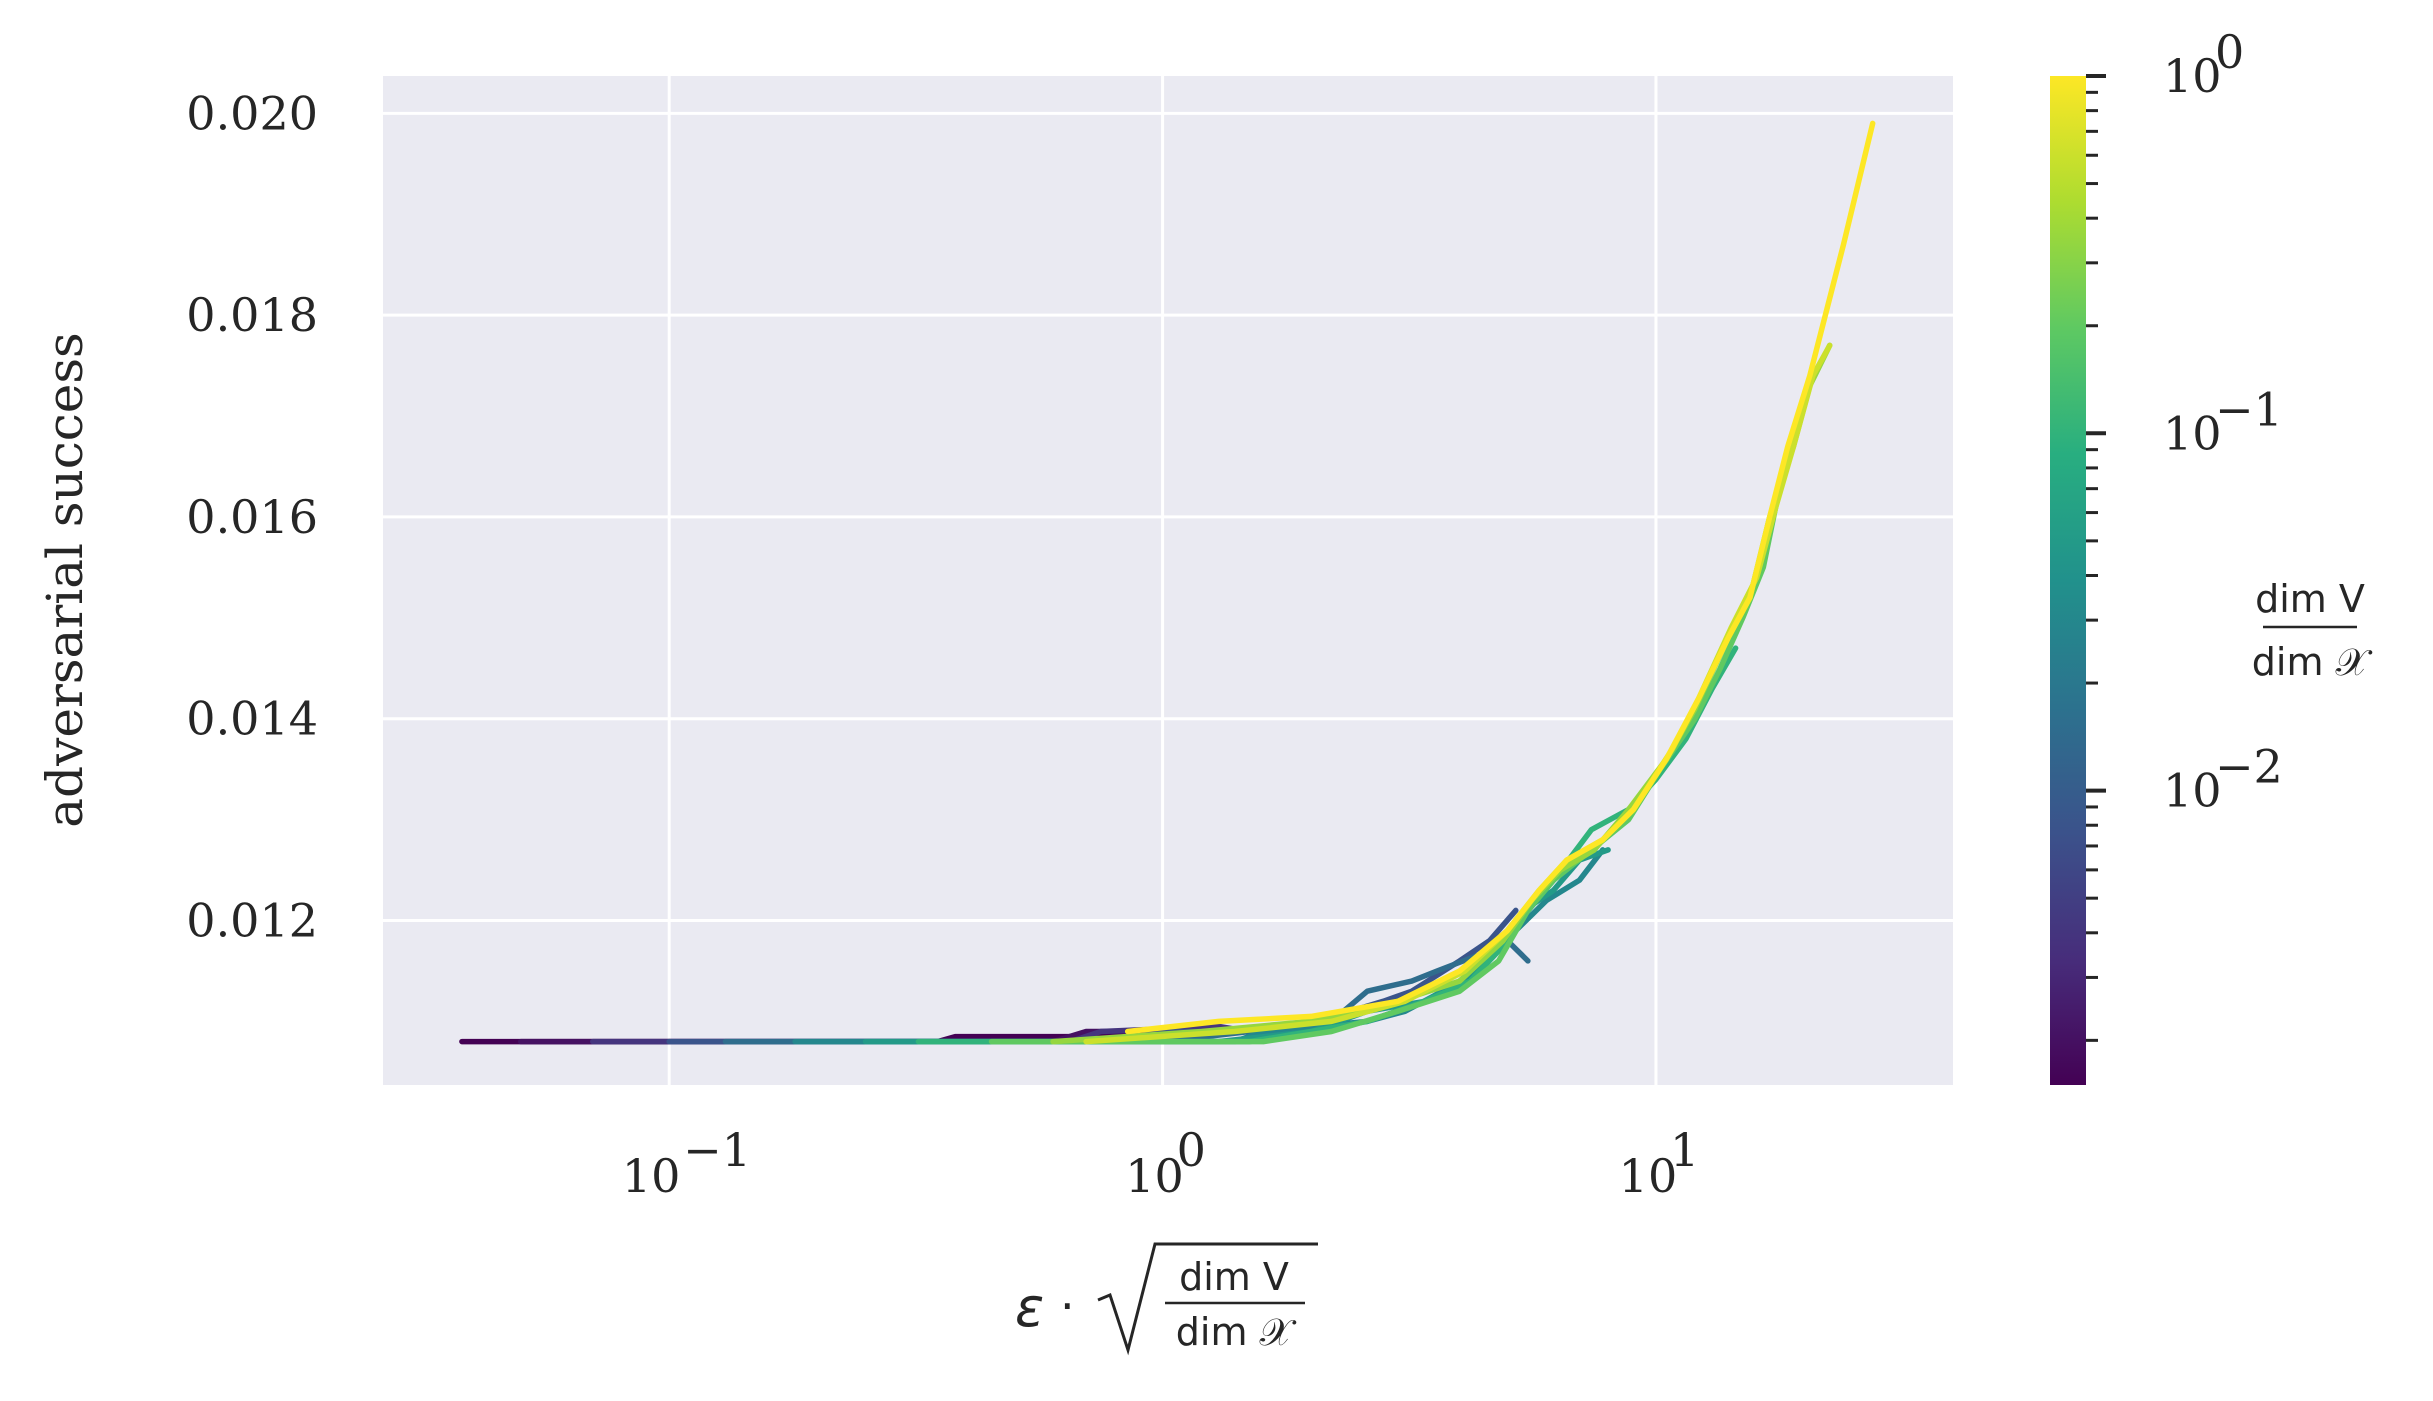 The image size is (2433, 1401). What do you see at coordinates (717, 1150) in the screenshot?
I see `x-tick-label-exponent: −1` at bounding box center [717, 1150].